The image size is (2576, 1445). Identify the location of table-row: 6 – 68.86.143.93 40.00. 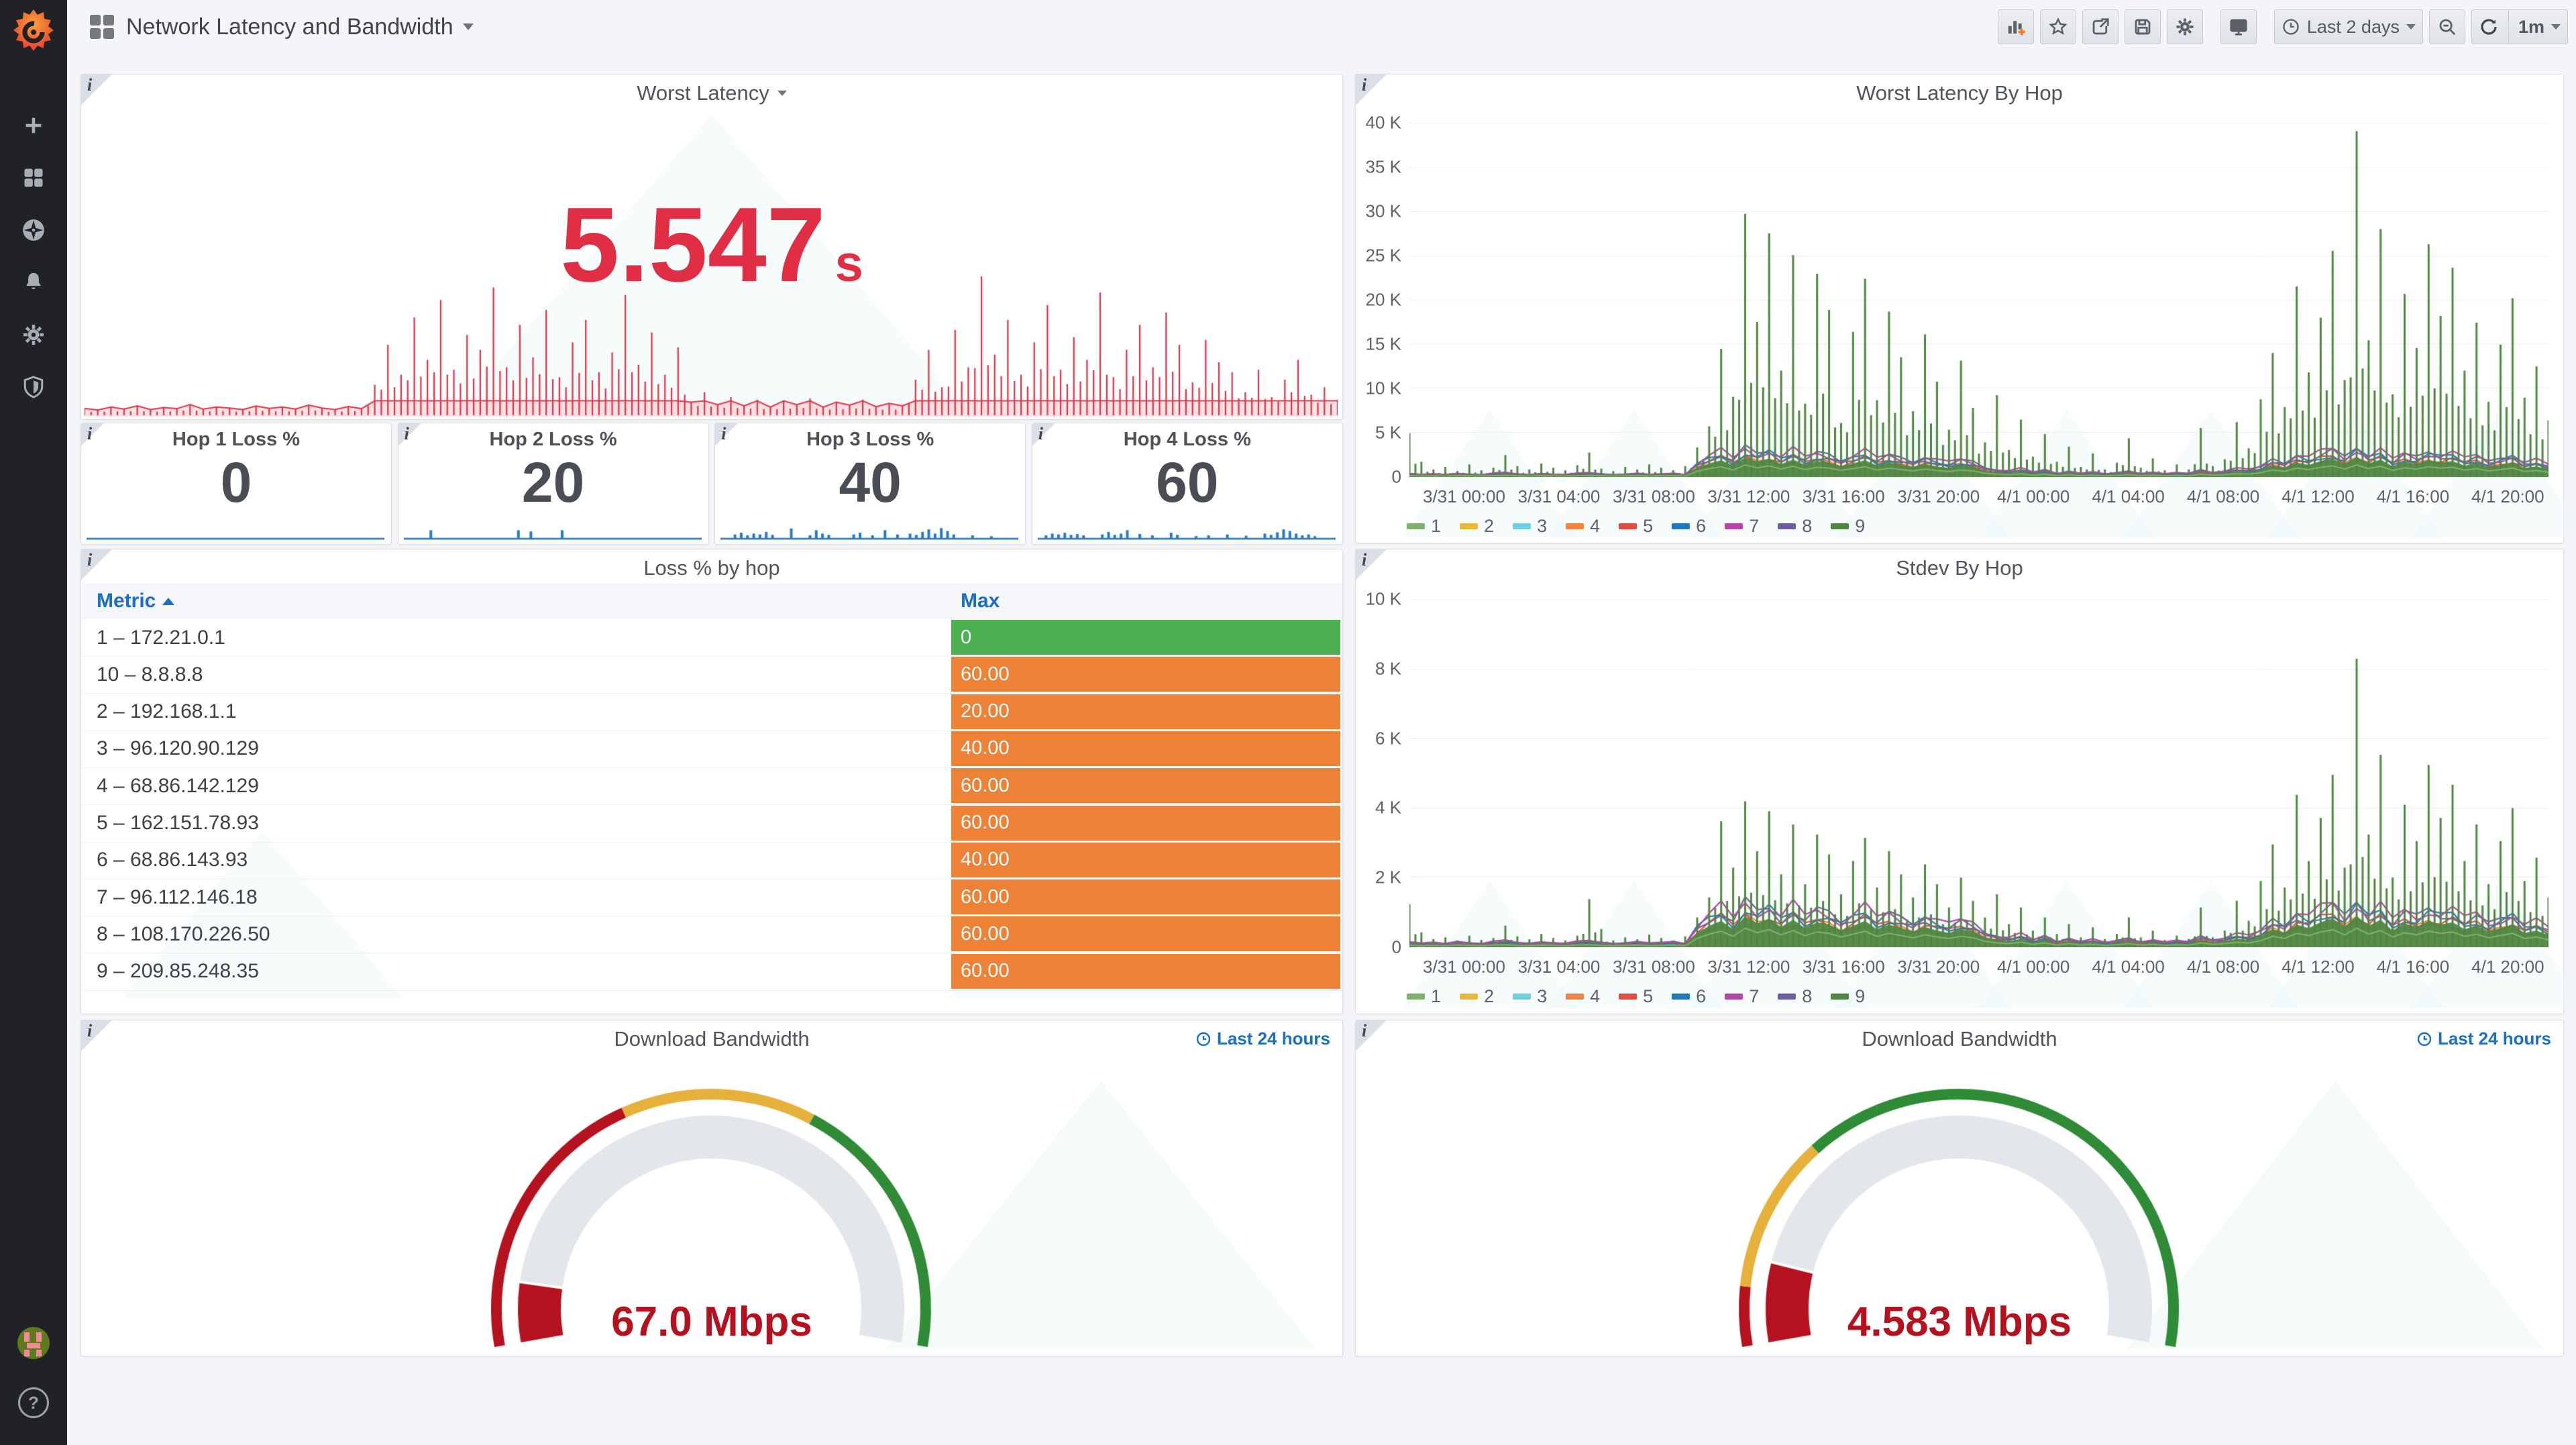
(712, 860).